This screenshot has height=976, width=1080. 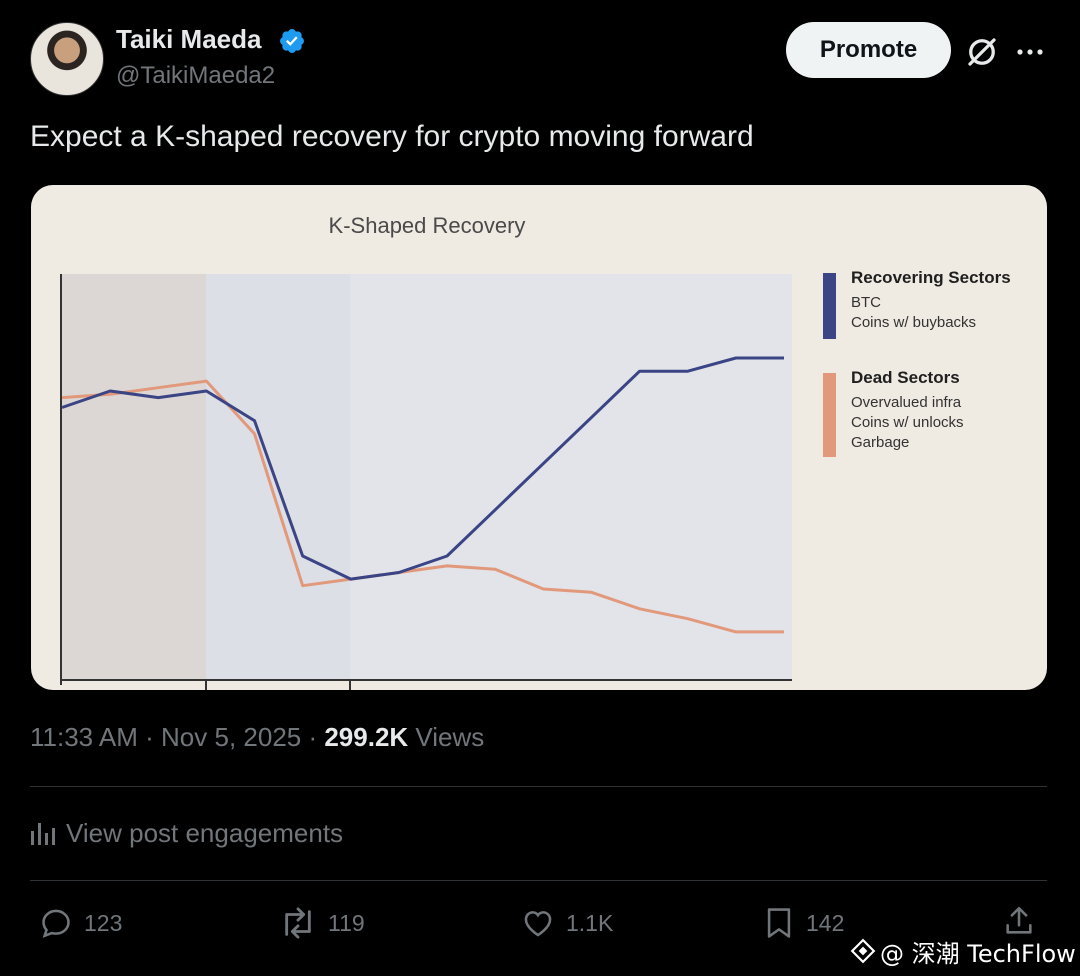 What do you see at coordinates (931, 277) in the screenshot?
I see `legend-title: Recovering Sectors` at bounding box center [931, 277].